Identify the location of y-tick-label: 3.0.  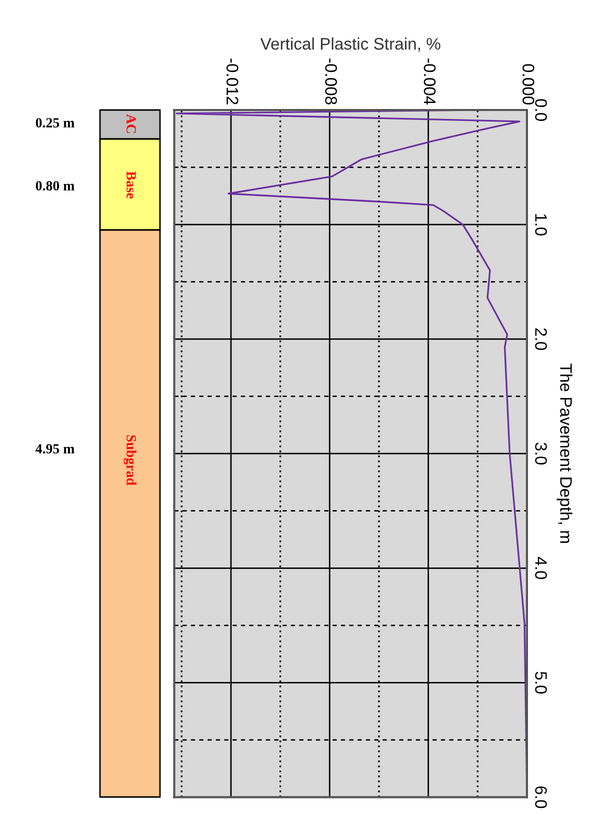
(541, 453).